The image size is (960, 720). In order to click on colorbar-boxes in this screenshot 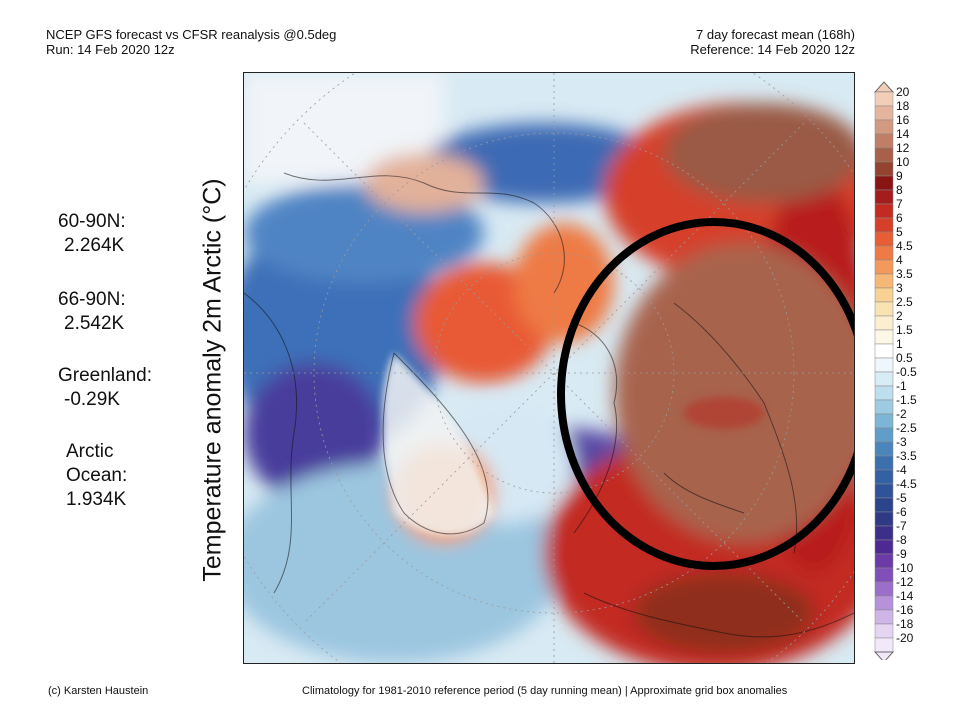, I will do `click(884, 370)`.